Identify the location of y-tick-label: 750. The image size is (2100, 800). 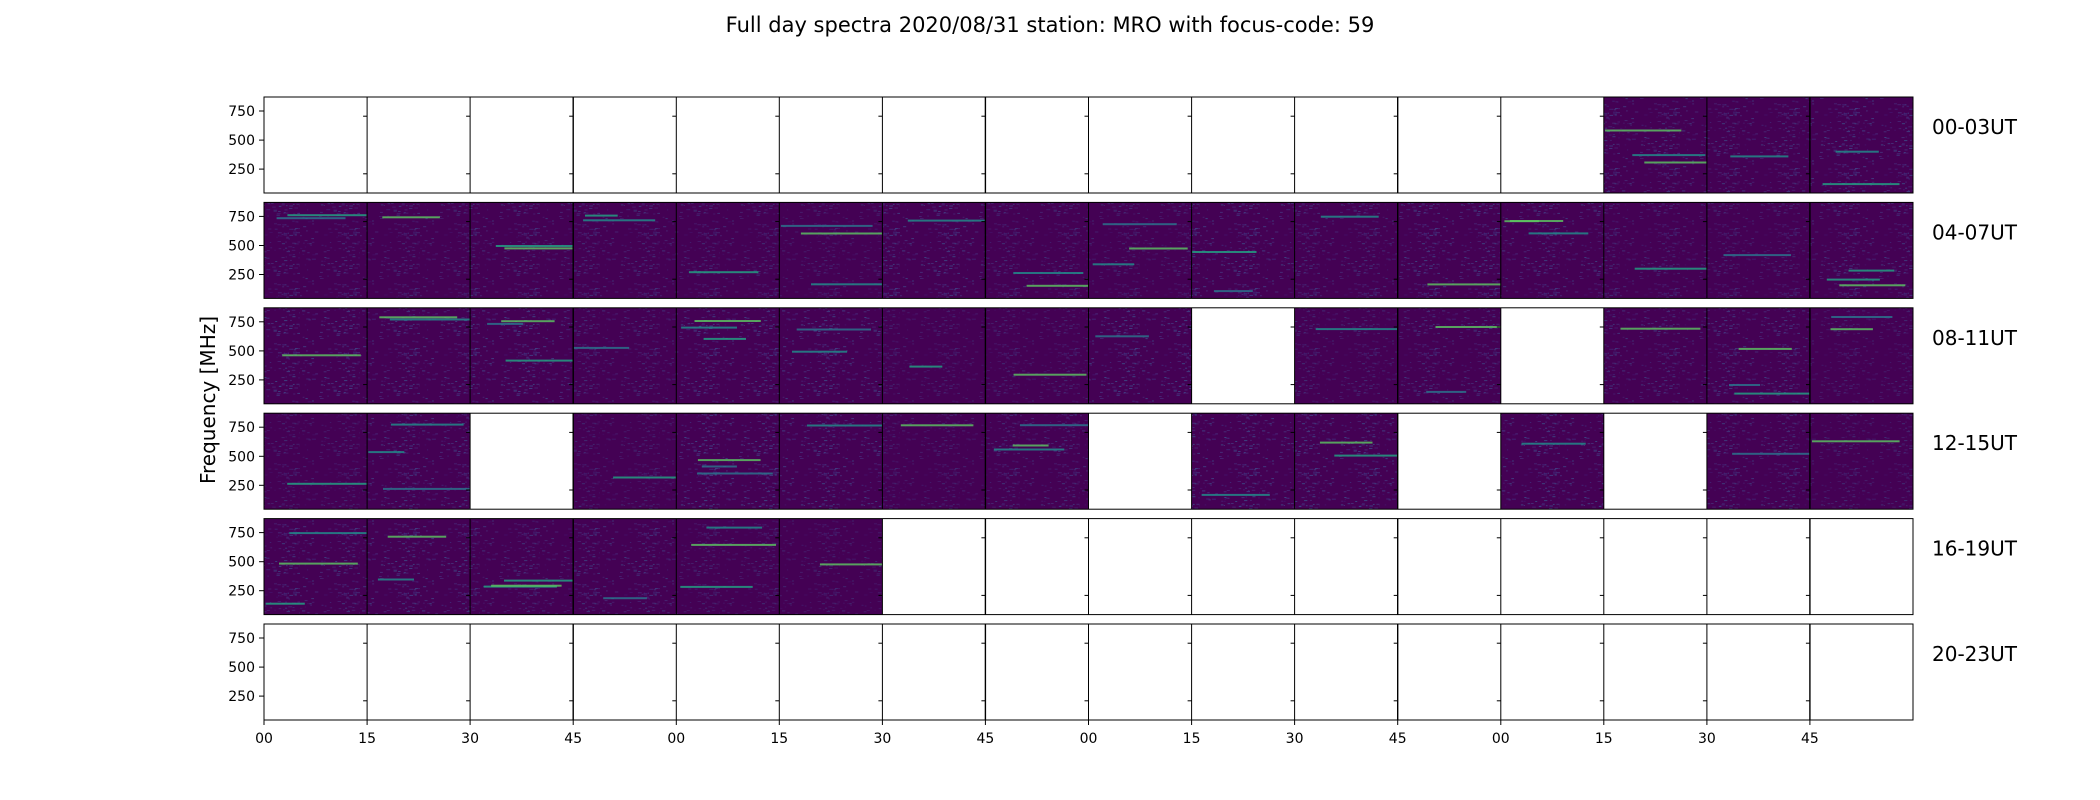
(241, 112).